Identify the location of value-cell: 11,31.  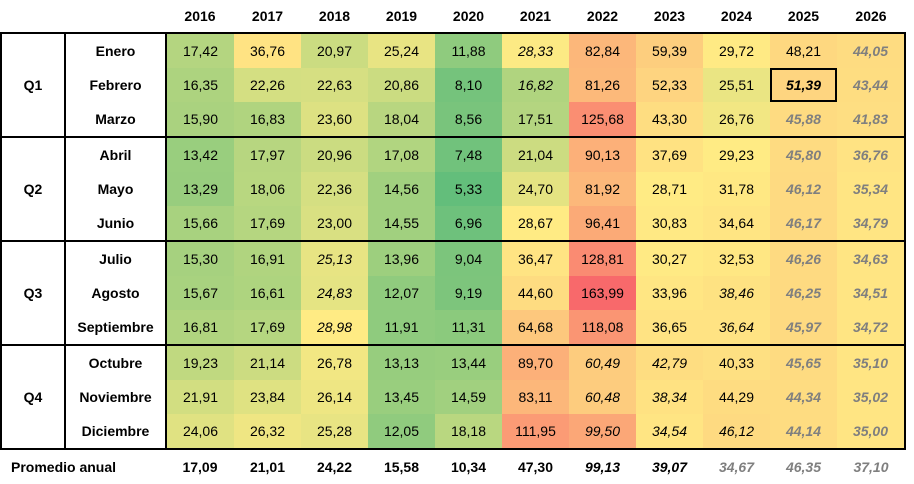
(468, 327).